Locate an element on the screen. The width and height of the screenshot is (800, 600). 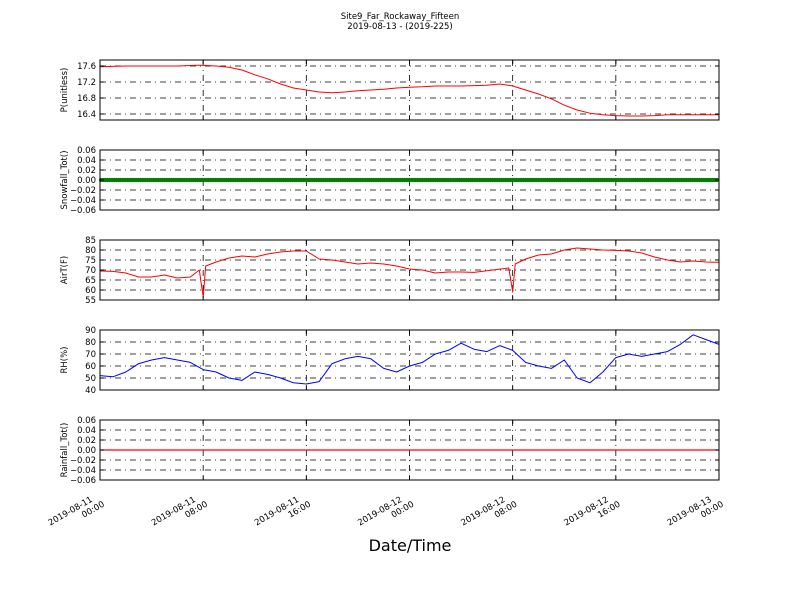
y-axis-label: Snowfall_Tot() is located at coordinates (65, 179).